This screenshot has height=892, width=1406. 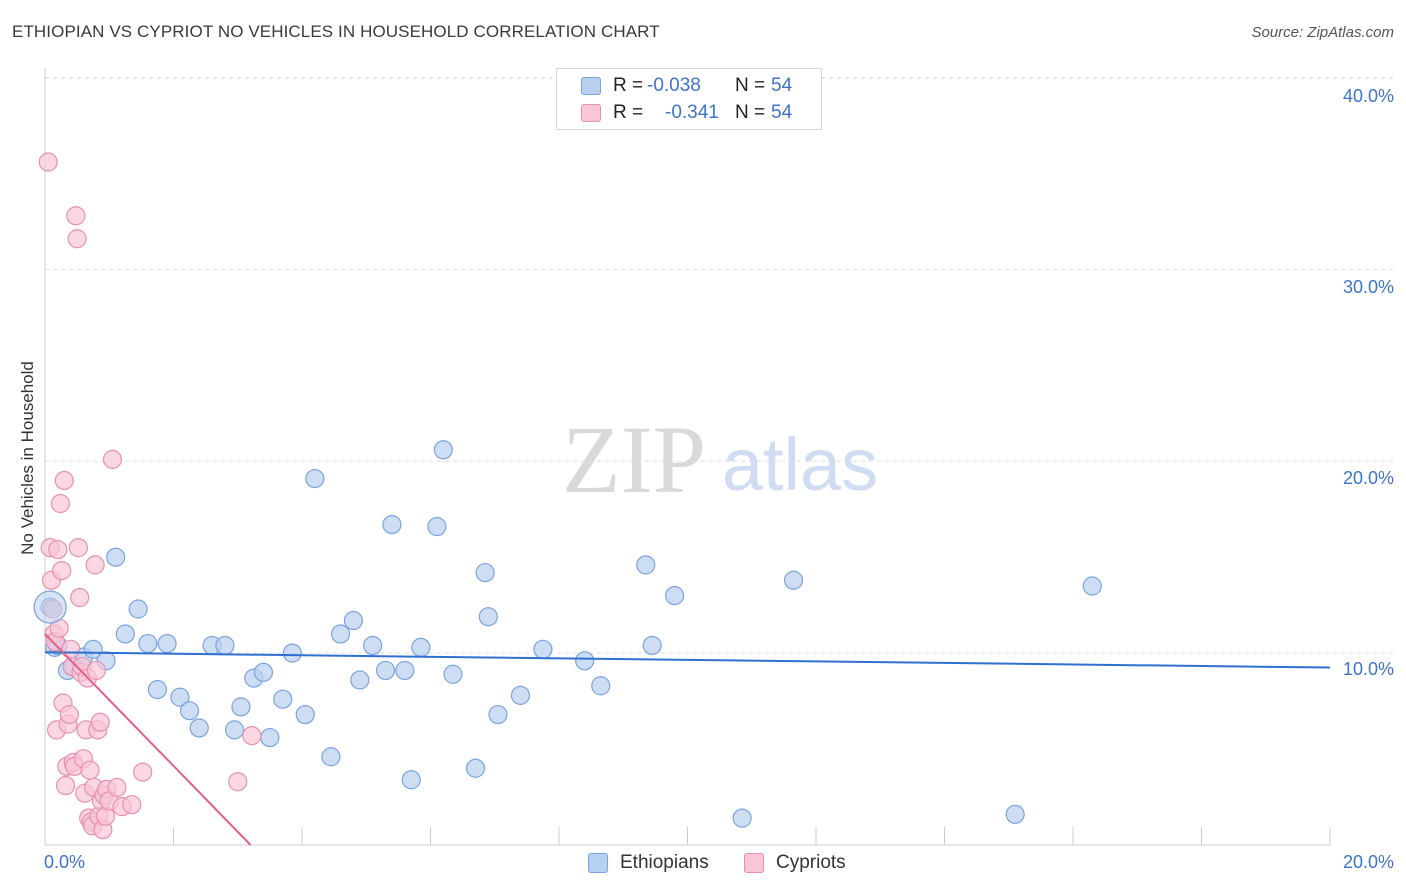 I want to click on y-axis-label: No Vehicles in Household, so click(x=27, y=458).